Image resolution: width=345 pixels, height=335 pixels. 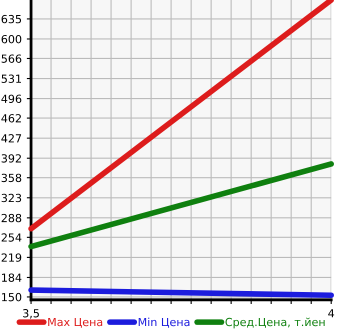 What do you see at coordinates (11, 138) in the screenshot?
I see `y-tick-label: 427` at bounding box center [11, 138].